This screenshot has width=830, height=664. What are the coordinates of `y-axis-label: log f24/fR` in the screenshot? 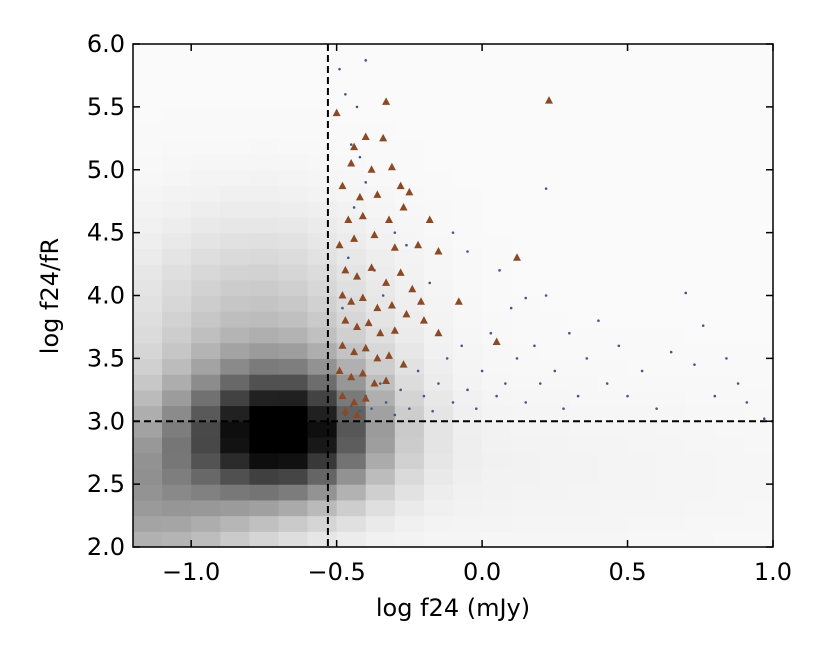 It's located at (50, 296).